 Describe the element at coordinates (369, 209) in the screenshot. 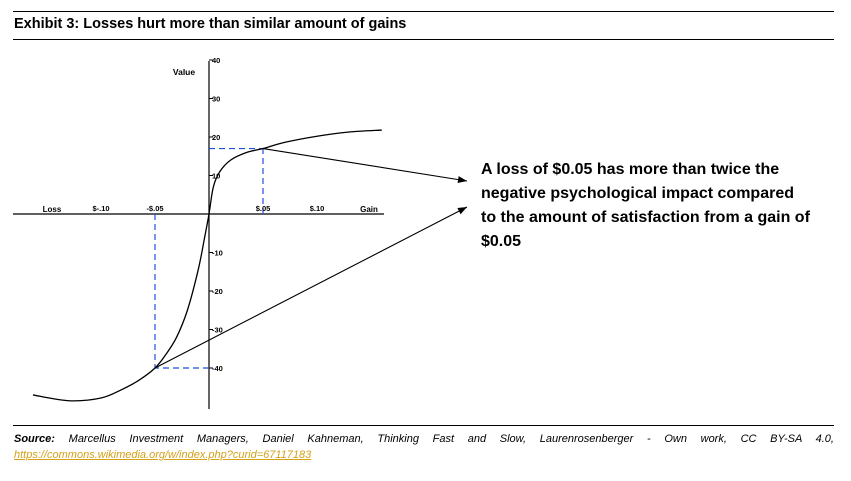

I see `x-axis-gain-label: Gain` at that location.